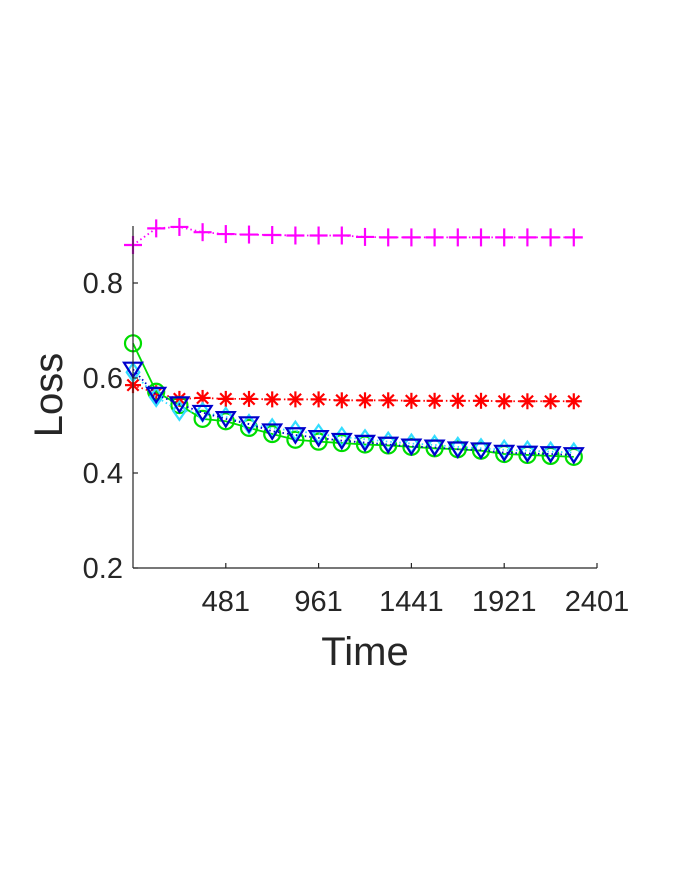 This screenshot has width=676, height=872. What do you see at coordinates (353, 413) in the screenshot?
I see `series-triangle-down` at bounding box center [353, 413].